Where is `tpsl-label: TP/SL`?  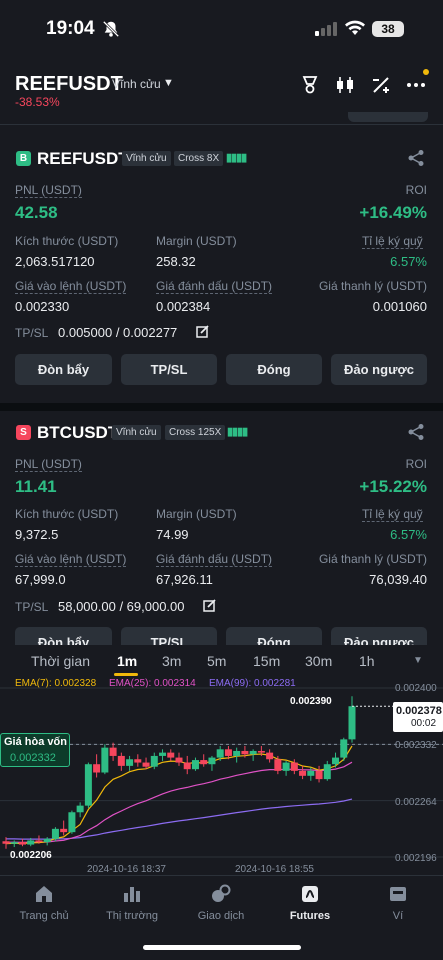
tpsl-label: TP/SL is located at coordinates (32, 333).